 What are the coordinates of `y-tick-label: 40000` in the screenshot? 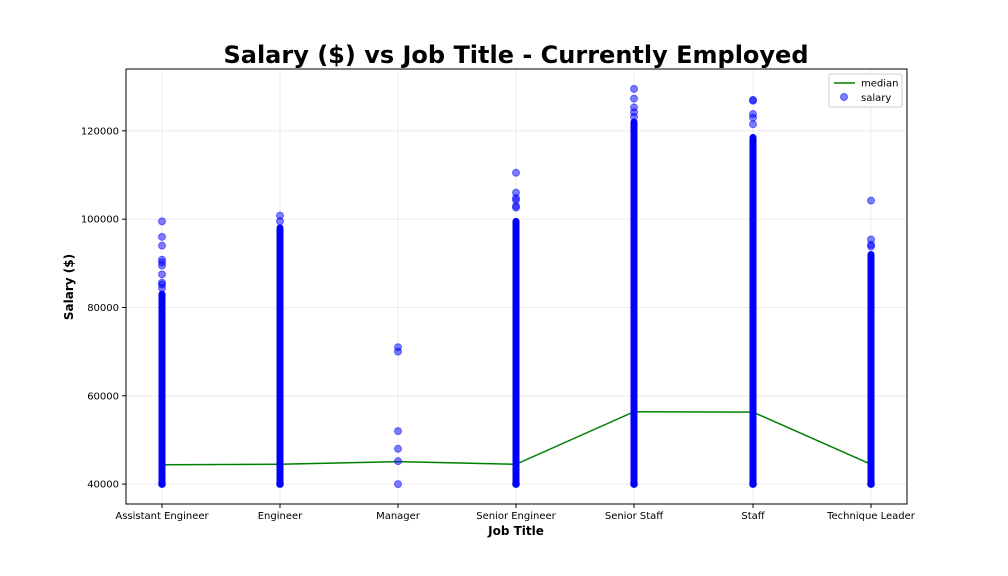 It's located at (103, 485).